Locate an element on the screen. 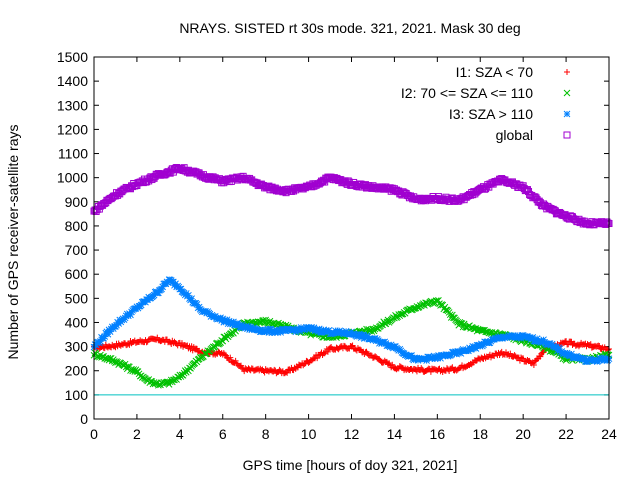 Image resolution: width=640 pixels, height=480 pixels. y-tick-label: 1100 is located at coordinates (73, 154).